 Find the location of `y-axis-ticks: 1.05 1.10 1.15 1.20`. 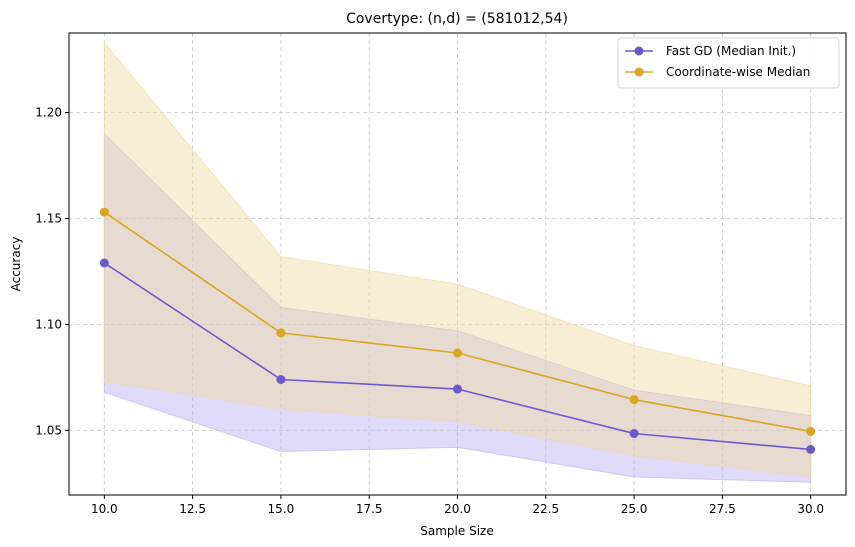

y-axis-ticks: 1.05 1.10 1.15 1.20 is located at coordinates (52, 271).